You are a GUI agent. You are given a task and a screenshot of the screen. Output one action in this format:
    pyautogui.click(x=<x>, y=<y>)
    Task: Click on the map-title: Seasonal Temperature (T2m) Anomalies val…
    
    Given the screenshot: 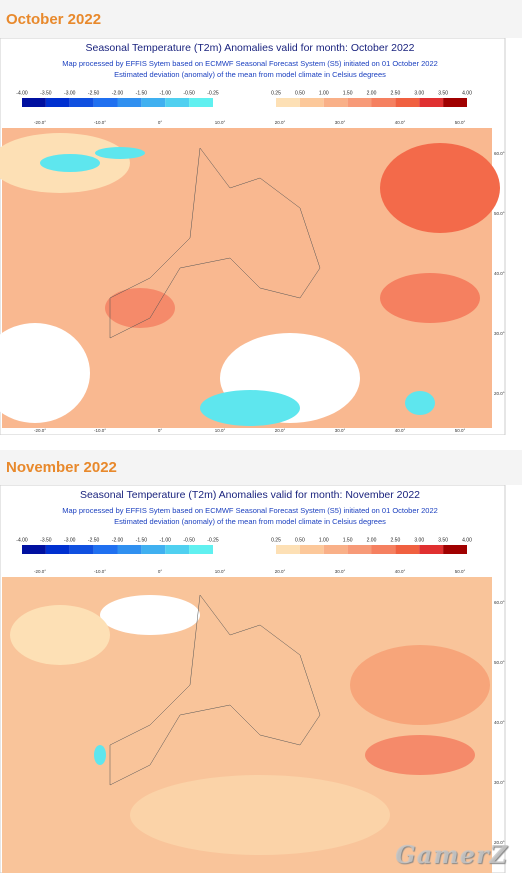 What is the action you would take?
    pyautogui.click(x=250, y=48)
    